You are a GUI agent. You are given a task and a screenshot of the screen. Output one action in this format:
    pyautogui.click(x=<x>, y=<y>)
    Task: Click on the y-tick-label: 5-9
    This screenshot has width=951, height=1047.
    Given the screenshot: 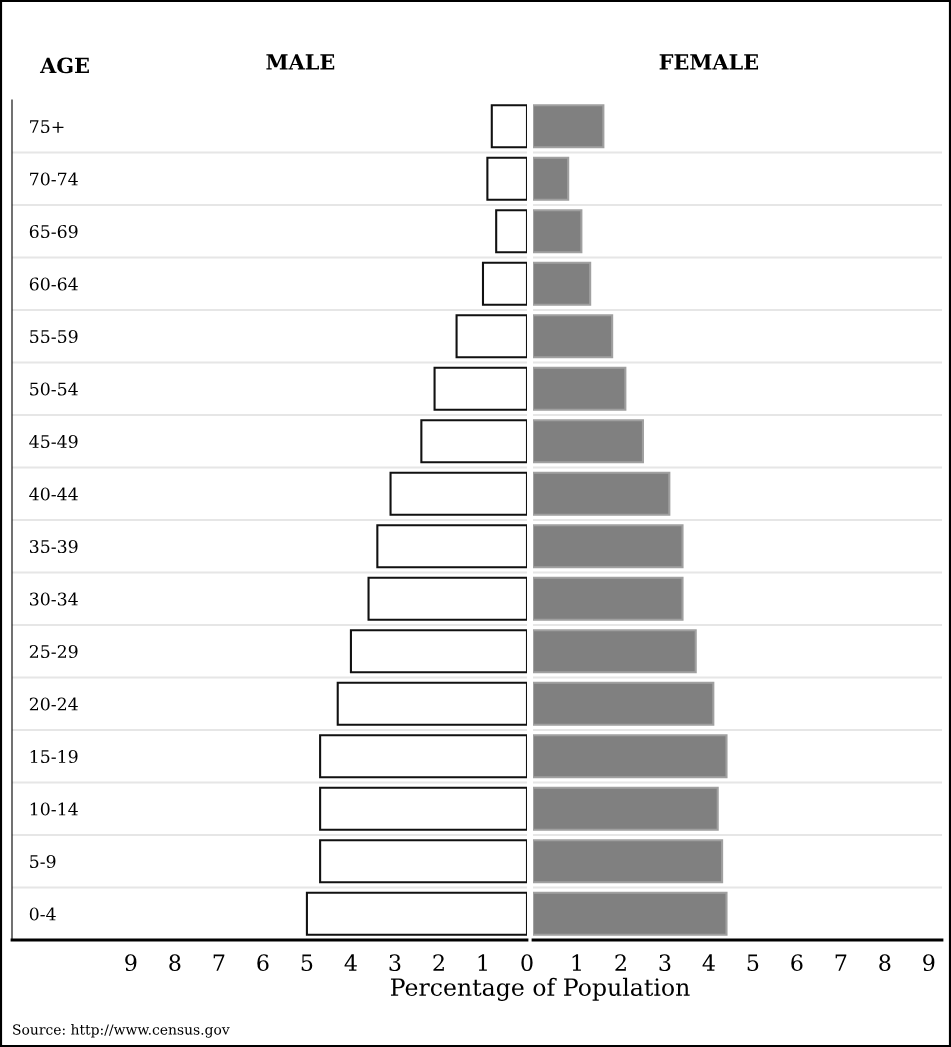 What is the action you would take?
    pyautogui.click(x=43, y=861)
    